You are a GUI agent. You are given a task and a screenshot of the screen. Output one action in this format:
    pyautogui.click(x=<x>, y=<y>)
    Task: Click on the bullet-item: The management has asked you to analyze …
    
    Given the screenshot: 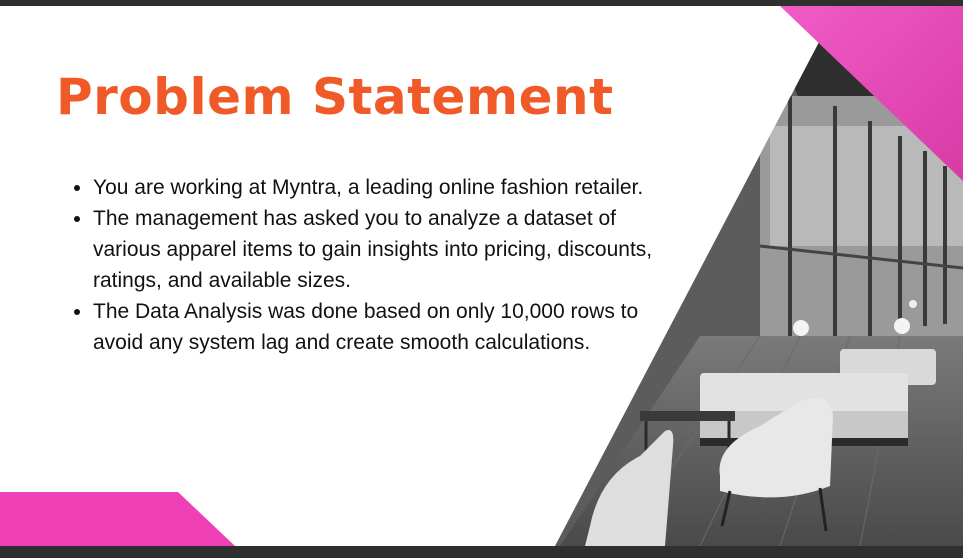 What is the action you would take?
    pyautogui.click(x=373, y=249)
    